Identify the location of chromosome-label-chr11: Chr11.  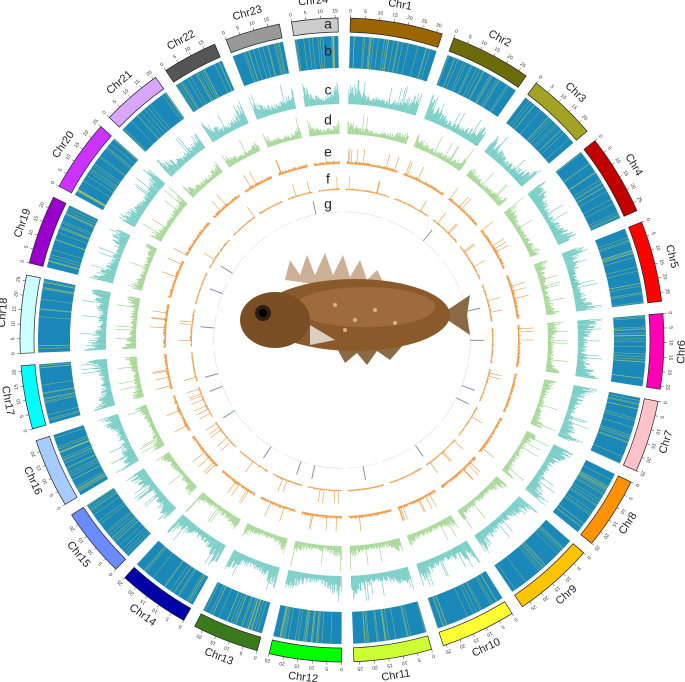
(396, 674).